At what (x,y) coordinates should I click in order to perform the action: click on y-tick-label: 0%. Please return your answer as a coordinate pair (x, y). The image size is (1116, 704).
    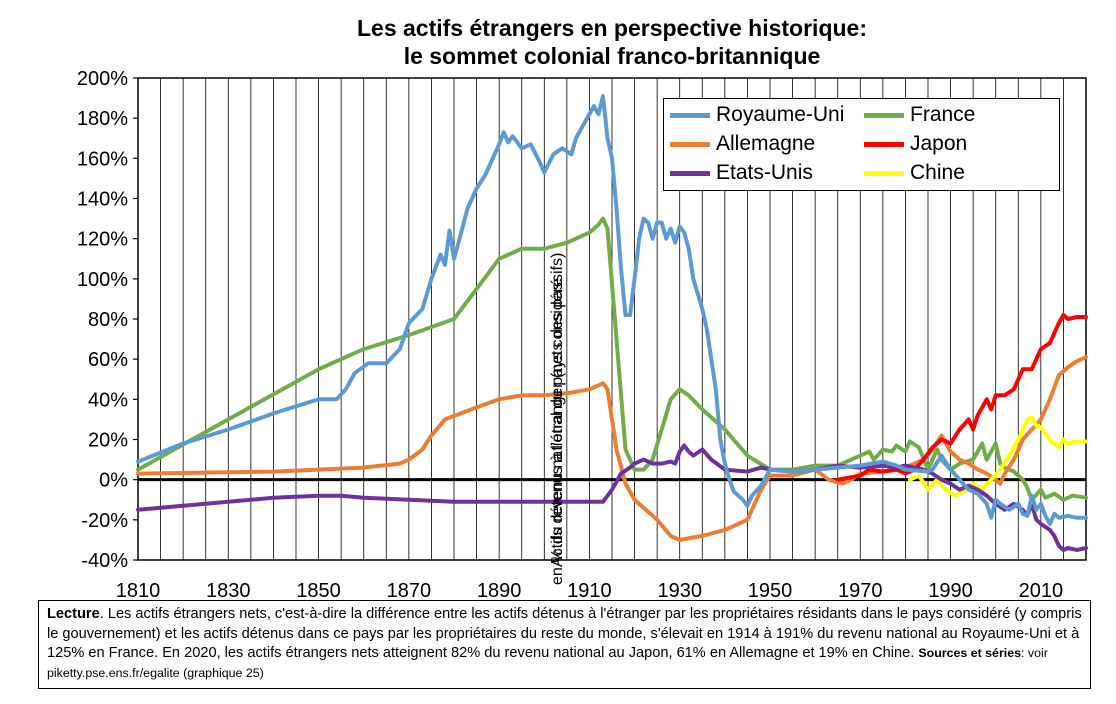
    Looking at the image, I should click on (113, 481).